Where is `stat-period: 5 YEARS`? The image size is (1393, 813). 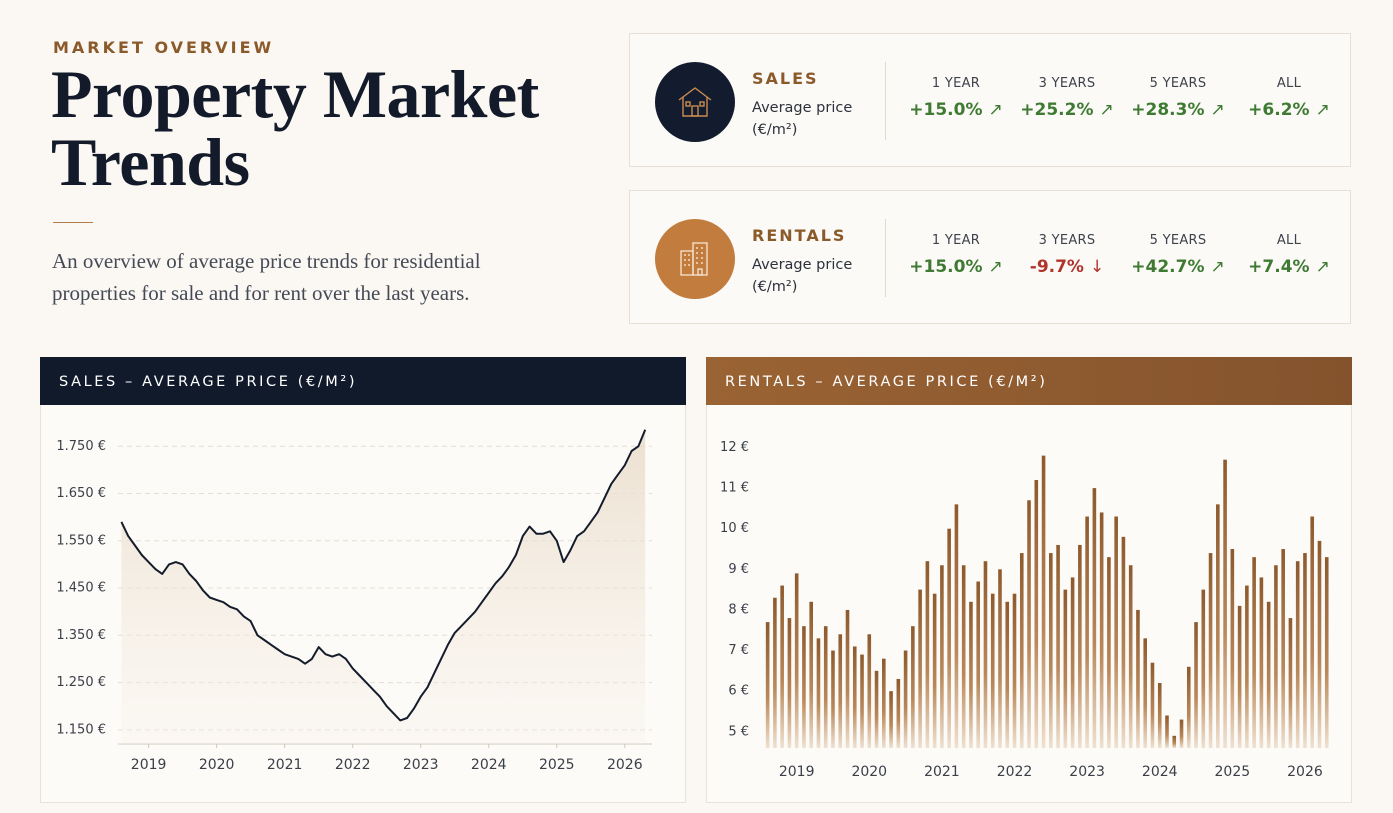
stat-period: 5 YEARS is located at coordinates (1178, 83).